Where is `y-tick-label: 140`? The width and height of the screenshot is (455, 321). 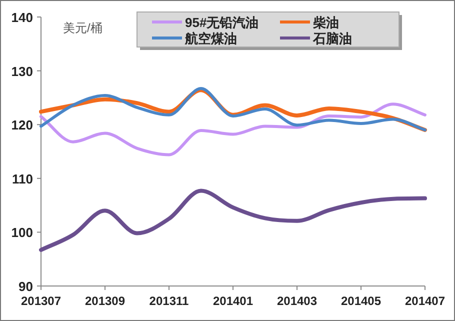
y-tick-label: 140 is located at coordinates (22, 17).